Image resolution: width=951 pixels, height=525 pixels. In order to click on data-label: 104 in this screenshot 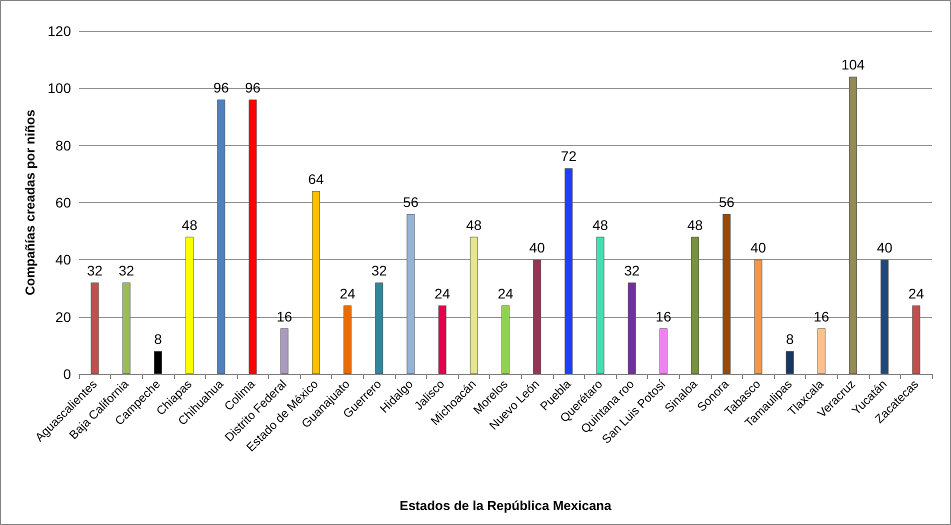, I will do `click(853, 64)`.